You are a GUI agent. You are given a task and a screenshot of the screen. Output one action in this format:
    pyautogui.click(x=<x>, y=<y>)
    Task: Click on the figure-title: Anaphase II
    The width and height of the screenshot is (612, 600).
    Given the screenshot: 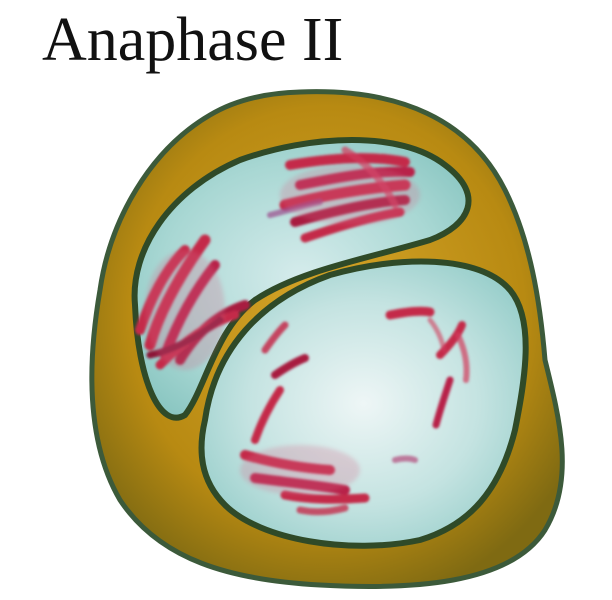 What is the action you would take?
    pyautogui.click(x=193, y=40)
    